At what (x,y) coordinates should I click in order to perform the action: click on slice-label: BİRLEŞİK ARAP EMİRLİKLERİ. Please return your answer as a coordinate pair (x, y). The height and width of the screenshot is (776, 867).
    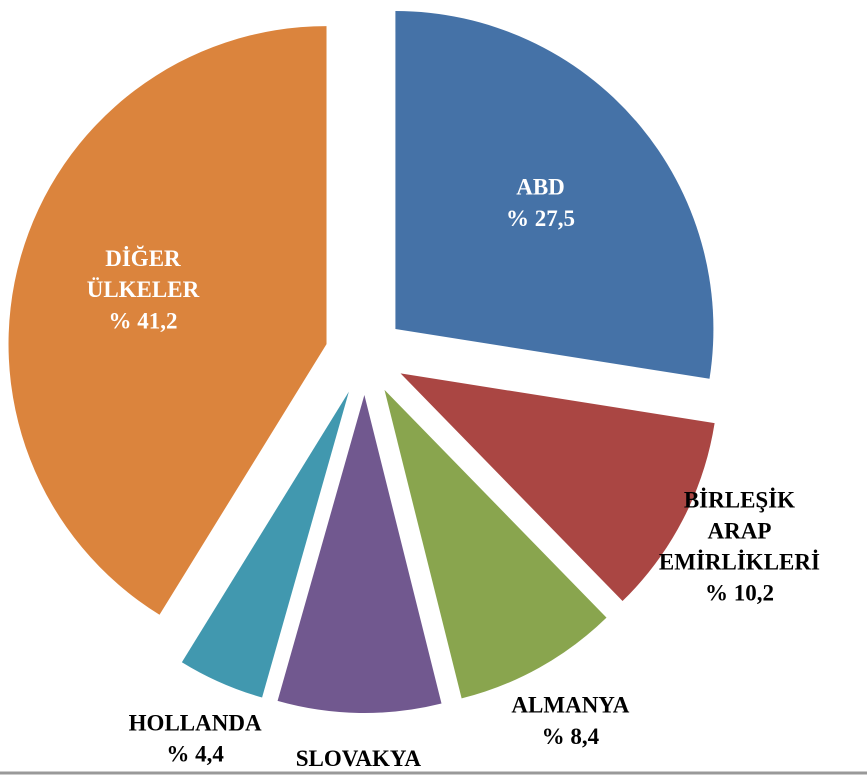
    Looking at the image, I should click on (739, 531).